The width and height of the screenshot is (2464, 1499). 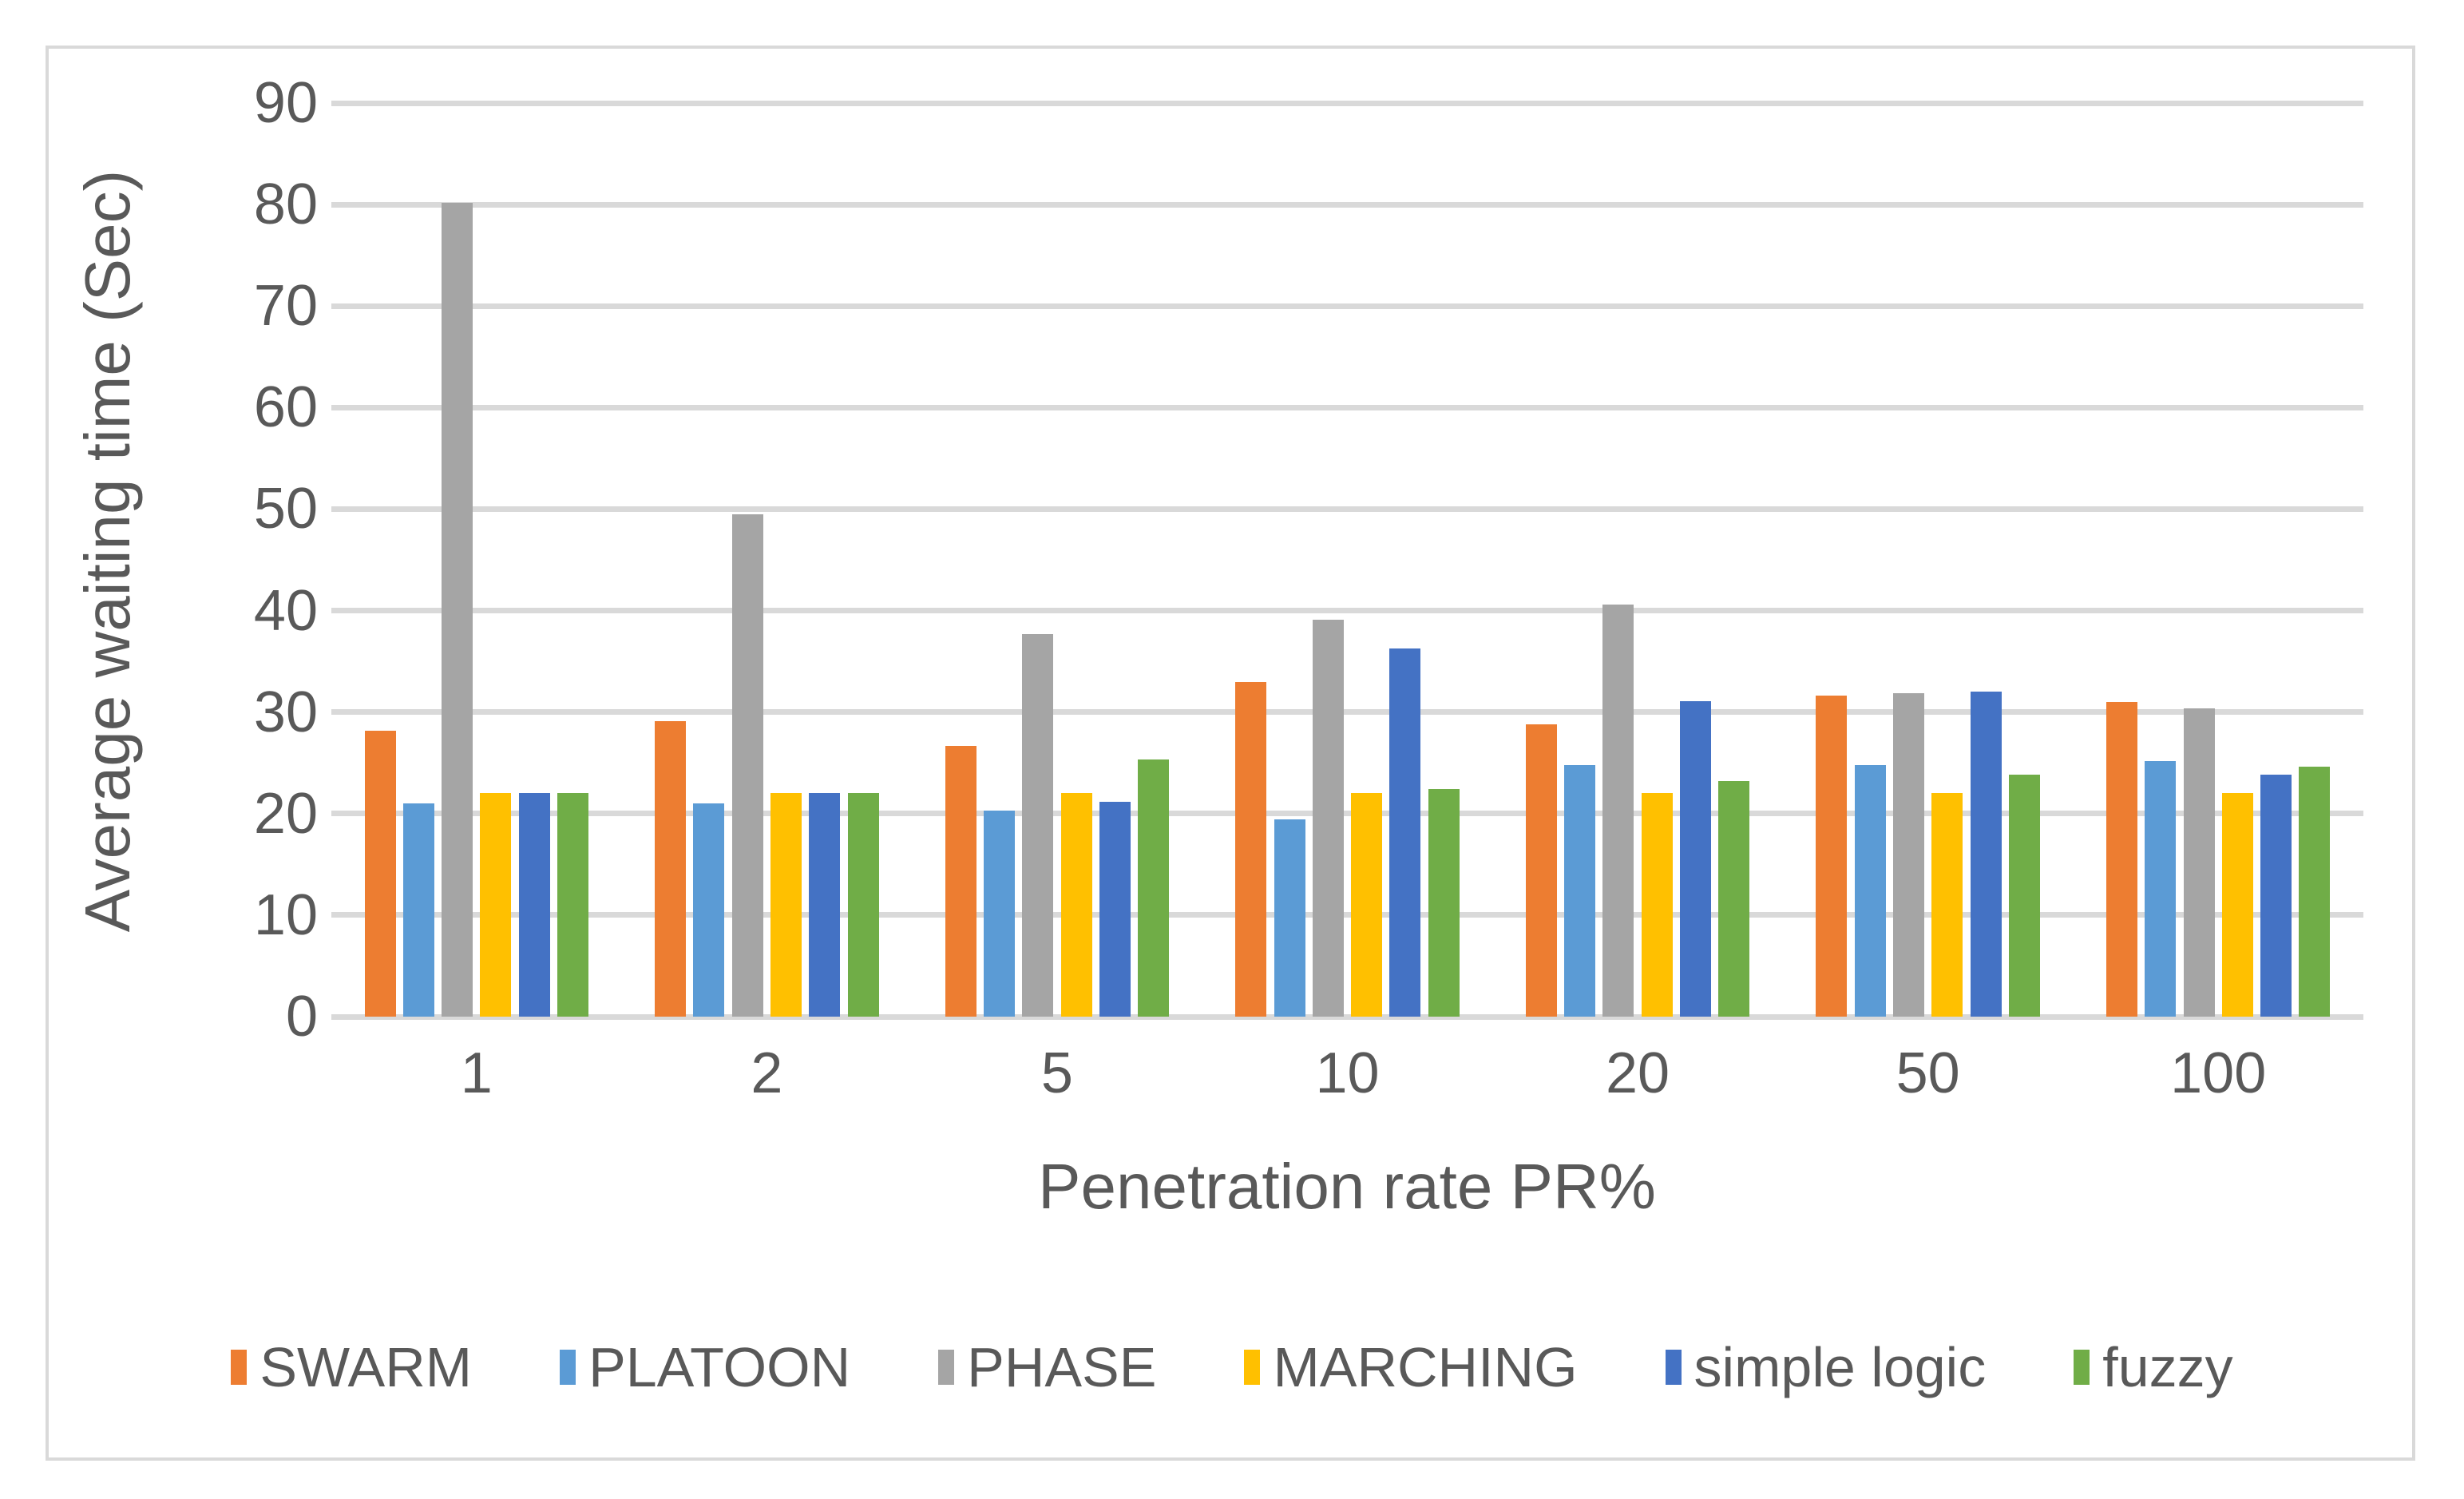 I want to click on x-axis-line, so click(x=1347, y=1017).